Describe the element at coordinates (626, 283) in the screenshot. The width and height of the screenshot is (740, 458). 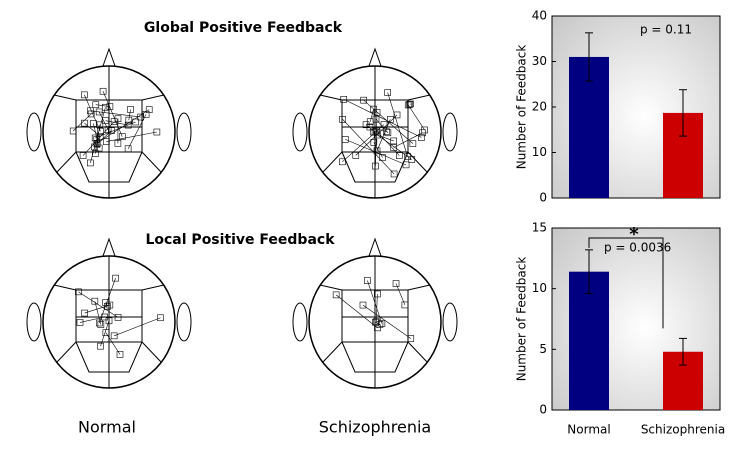
I see `significance-bracket` at that location.